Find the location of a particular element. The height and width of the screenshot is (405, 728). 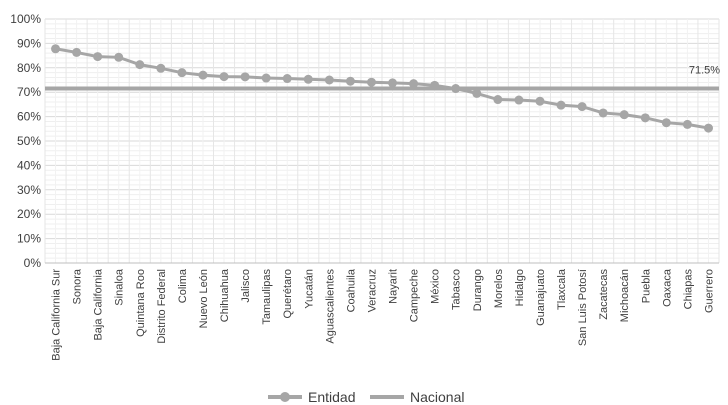

y-axis-tick-labels: 0% 10% 20% 30% 40% 50% 60% 70% 80% 90% 100% is located at coordinates (25, 141).